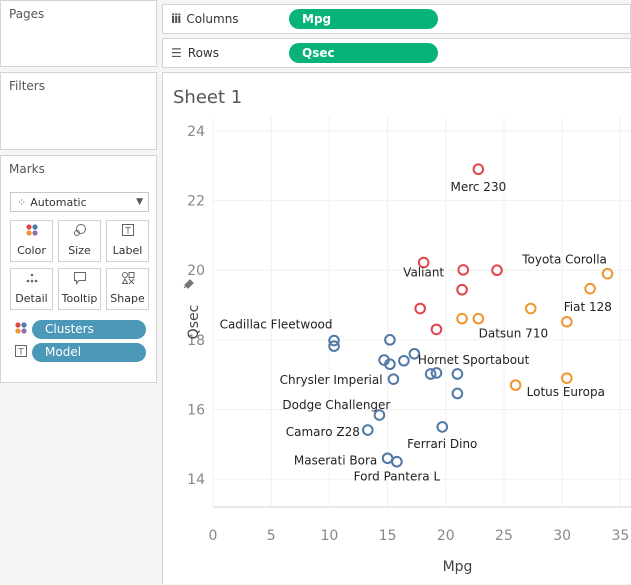  I want to click on sheet-title: Sheet 1, so click(208, 97).